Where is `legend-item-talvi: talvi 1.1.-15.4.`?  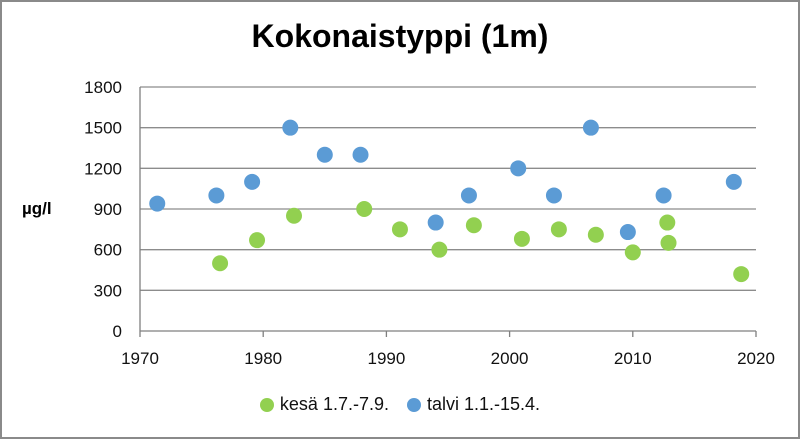 legend-item-talvi: talvi 1.1.-15.4. is located at coordinates (473, 404).